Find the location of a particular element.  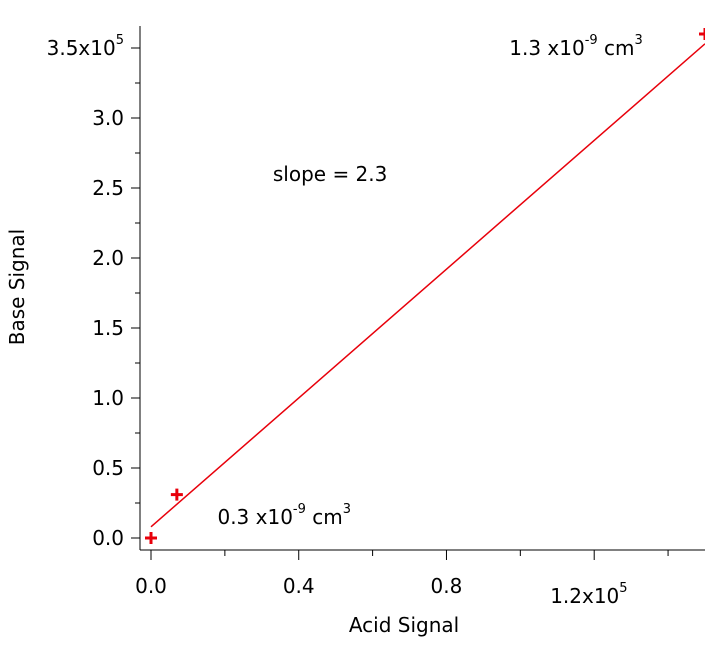

y-tick-label: 3.5x10⁵ is located at coordinates (85, 46).